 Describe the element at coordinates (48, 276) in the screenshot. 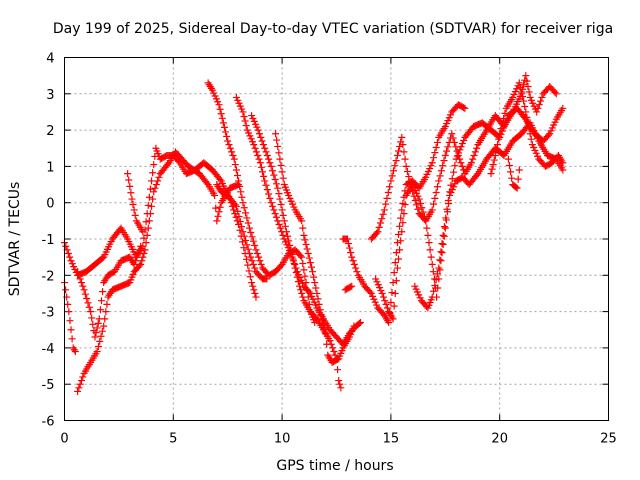

I see `y-tick-label: -2` at that location.